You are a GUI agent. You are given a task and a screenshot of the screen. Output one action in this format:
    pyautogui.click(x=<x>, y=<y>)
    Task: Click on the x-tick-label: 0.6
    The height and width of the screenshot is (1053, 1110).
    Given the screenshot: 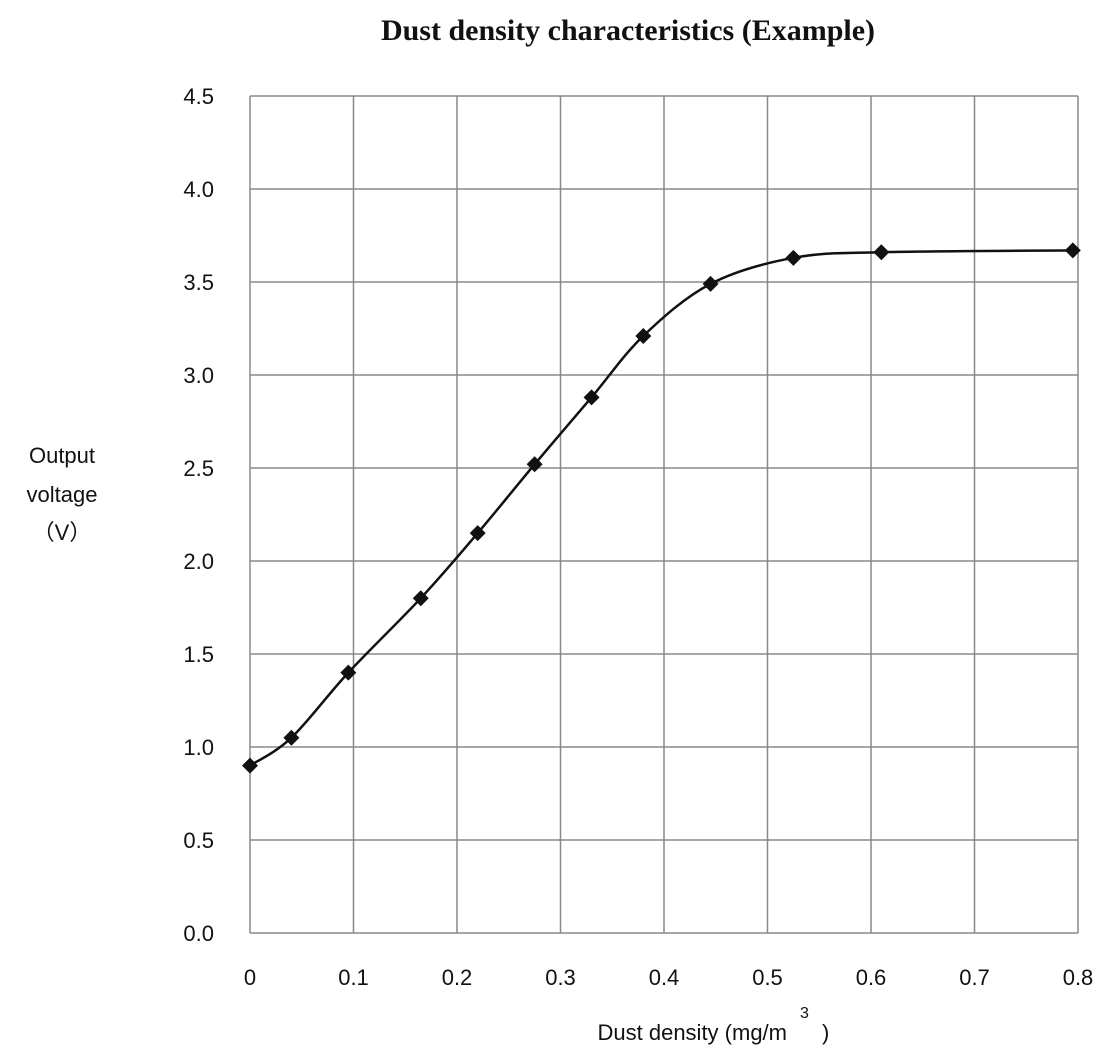 What is the action you would take?
    pyautogui.click(x=871, y=977)
    